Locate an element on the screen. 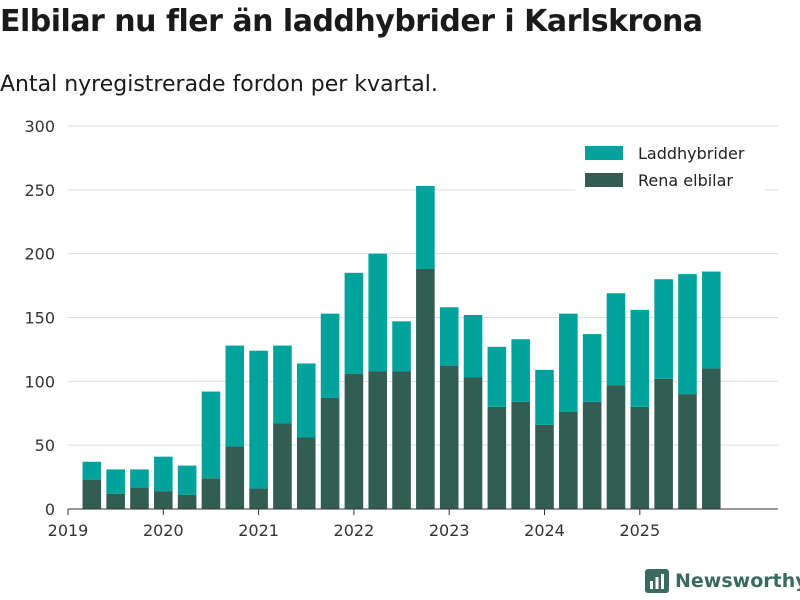  bar-laddhybrider-2020-k3 is located at coordinates (211, 435).